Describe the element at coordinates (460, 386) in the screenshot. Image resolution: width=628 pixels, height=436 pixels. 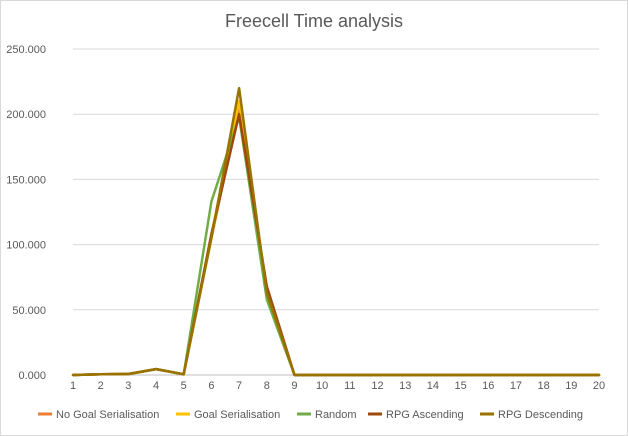
I see `x-tick-label: 15` at that location.